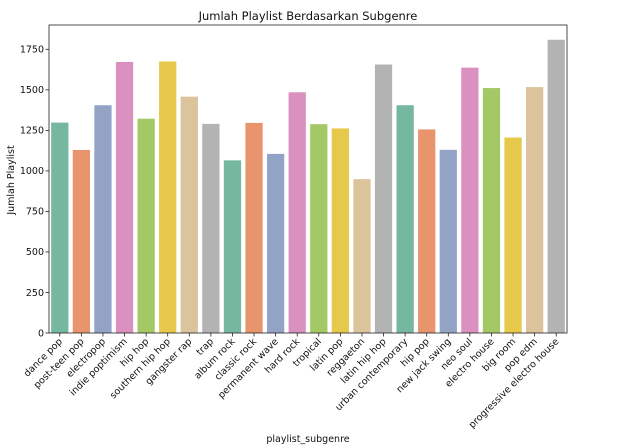  What do you see at coordinates (32, 171) in the screenshot?
I see `y-tick-label: 1000` at bounding box center [32, 171].